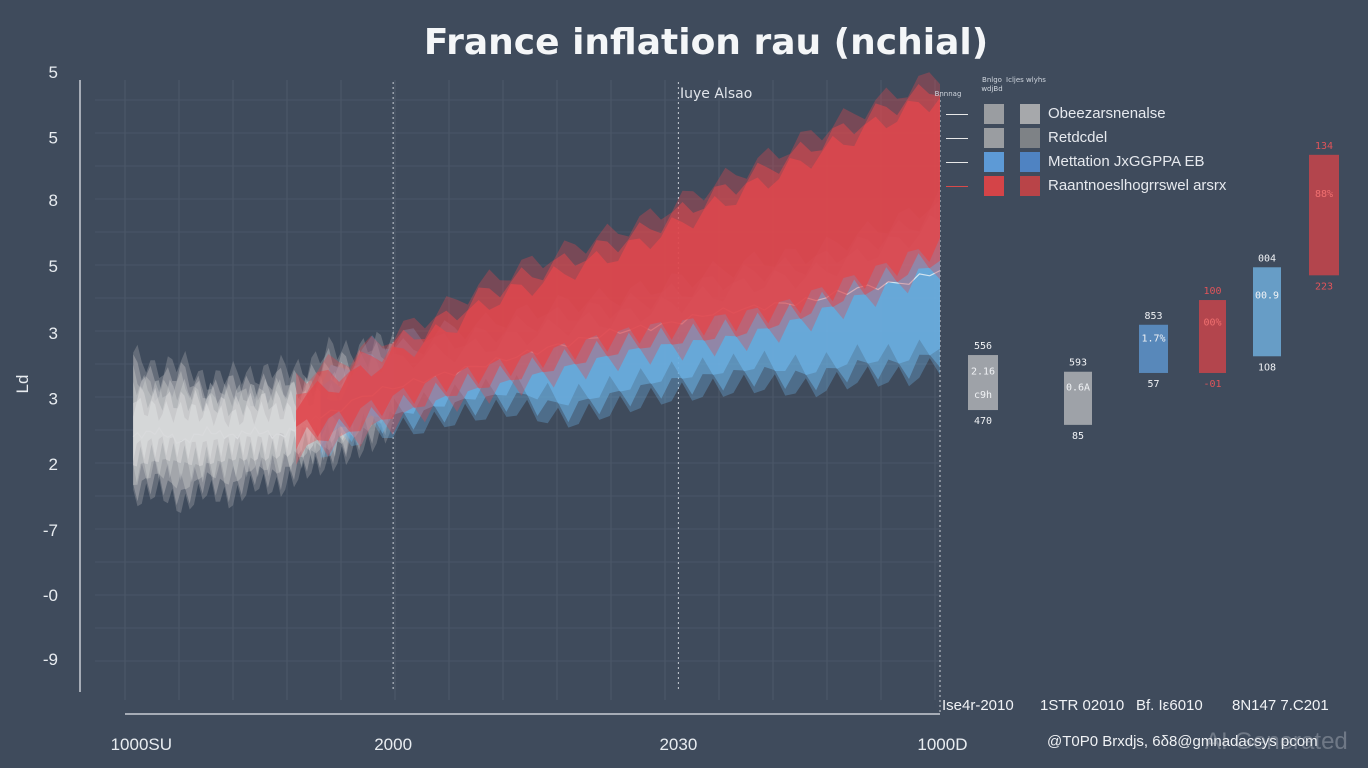 This screenshot has width=1368, height=768. Describe the element at coordinates (50, 659) in the screenshot. I see `y-tick-label: -9` at that location.